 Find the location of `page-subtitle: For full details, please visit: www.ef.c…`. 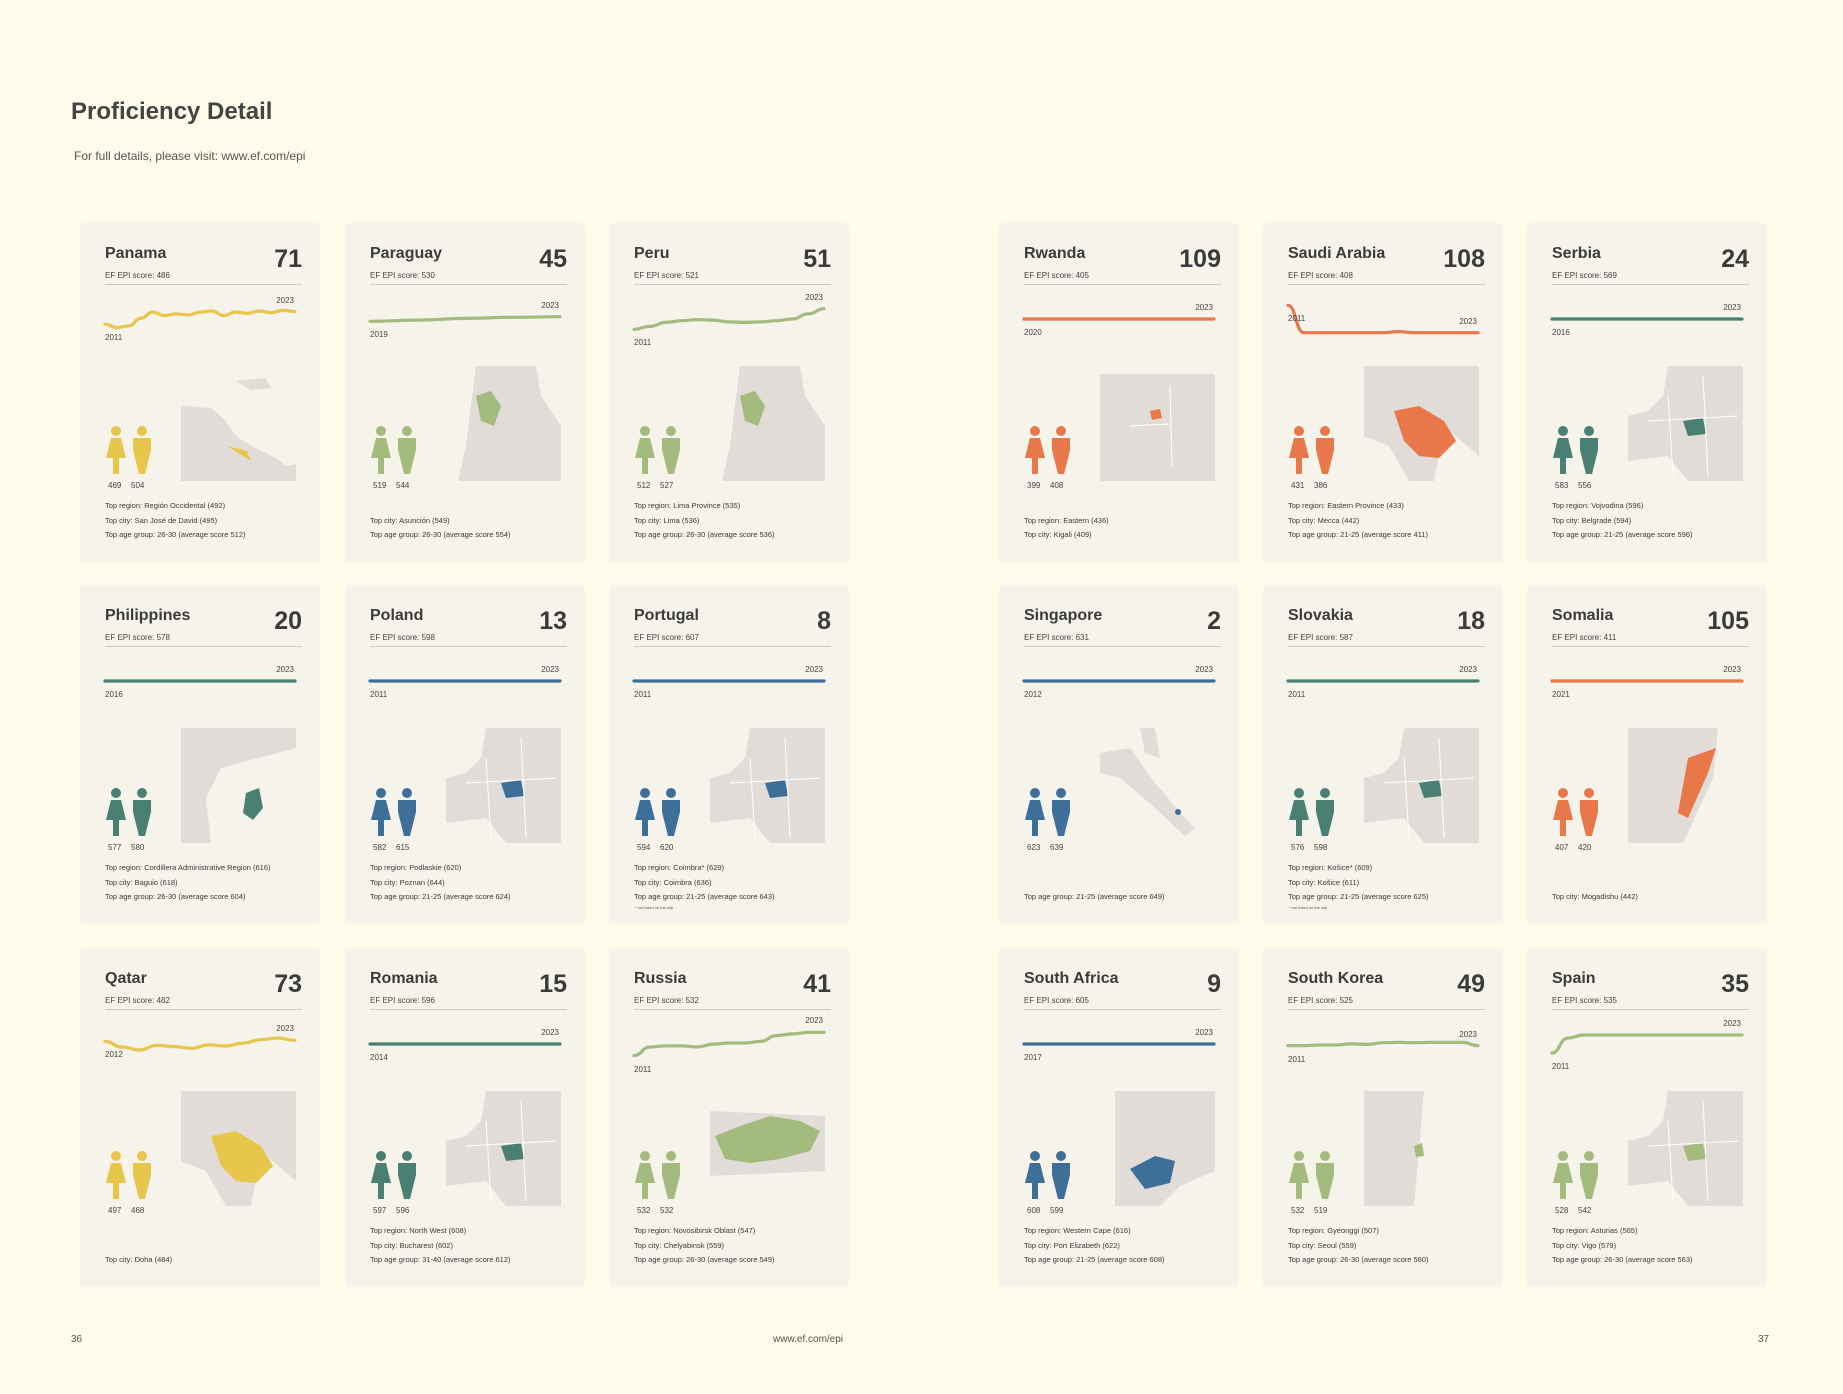

page-subtitle: For full details, please visit: www.ef.c… is located at coordinates (190, 156).